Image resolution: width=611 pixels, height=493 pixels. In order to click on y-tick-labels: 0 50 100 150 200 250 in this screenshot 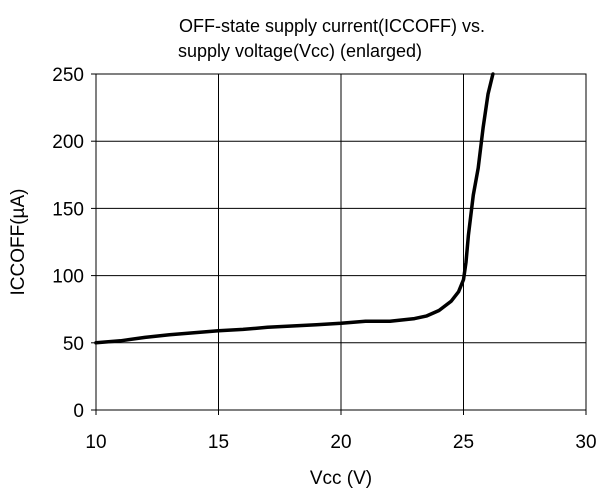, I will do `click(68, 243)`.